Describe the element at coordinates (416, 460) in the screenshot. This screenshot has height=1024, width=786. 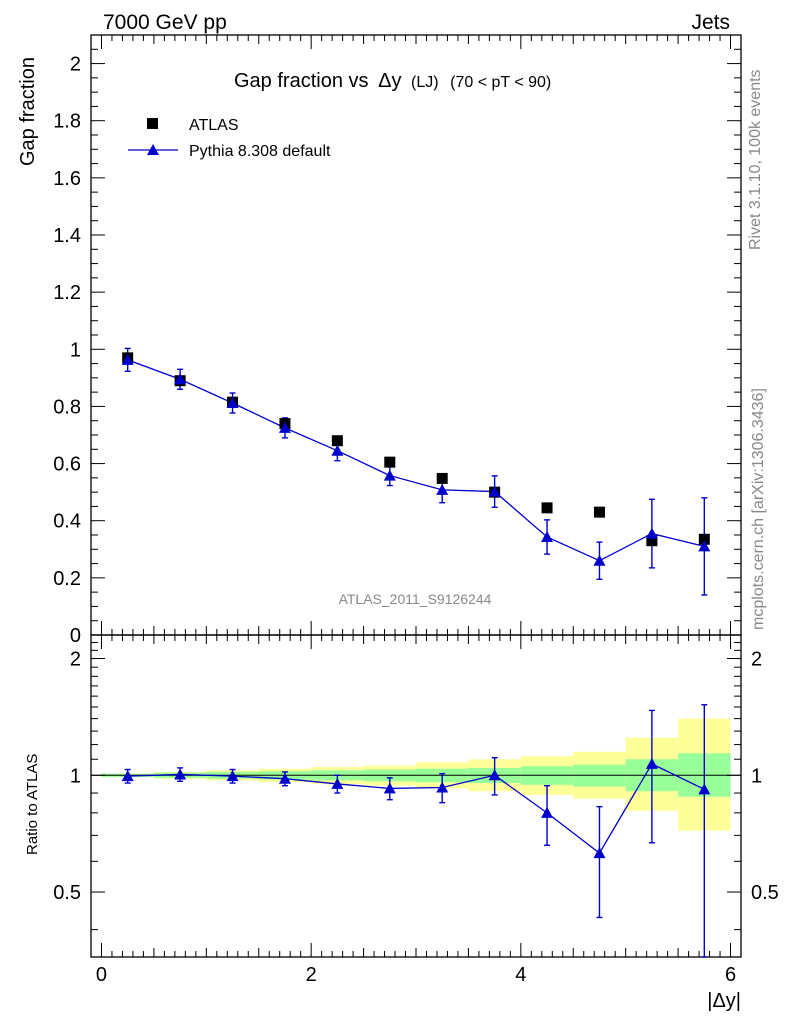
I see `pythia-line` at that location.